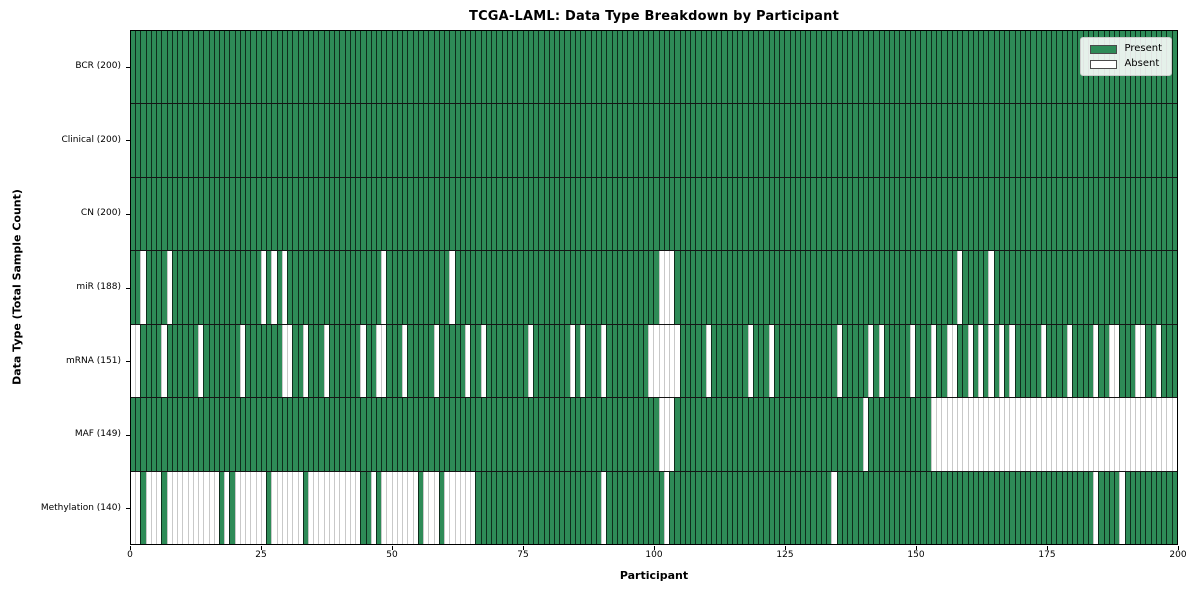 The width and height of the screenshot is (1200, 600). Describe the element at coordinates (1126, 64) in the screenshot. I see `legend-entry-absent: Absent` at that location.